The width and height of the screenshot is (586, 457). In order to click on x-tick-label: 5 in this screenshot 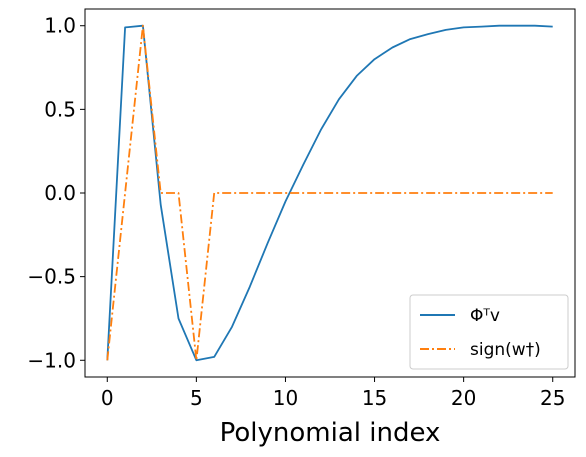, I will do `click(196, 398)`.